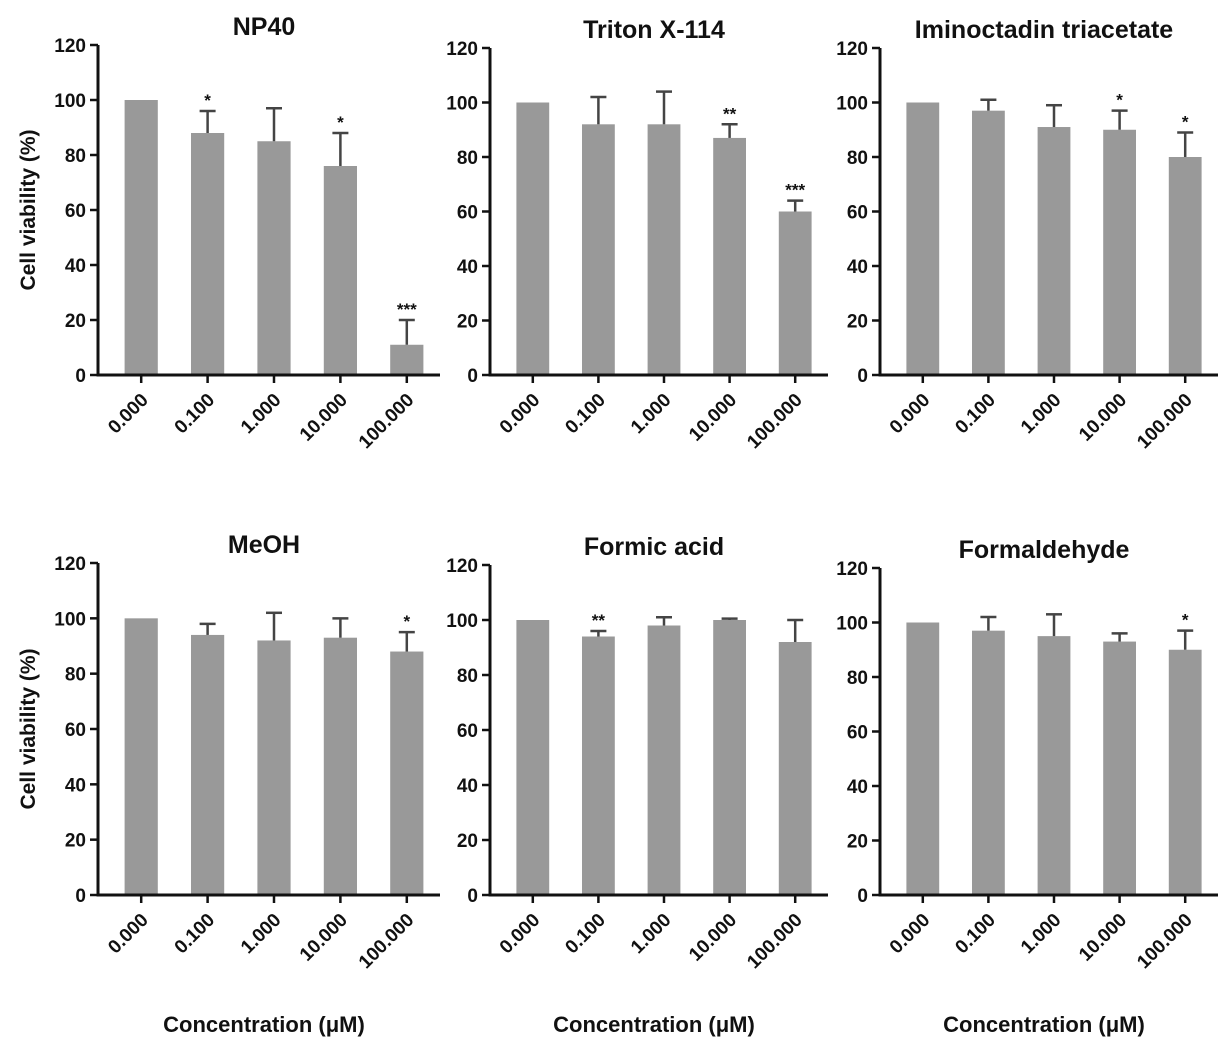 The width and height of the screenshot is (1230, 1038). What do you see at coordinates (264, 545) in the screenshot?
I see `chart-title: MeOH` at bounding box center [264, 545].